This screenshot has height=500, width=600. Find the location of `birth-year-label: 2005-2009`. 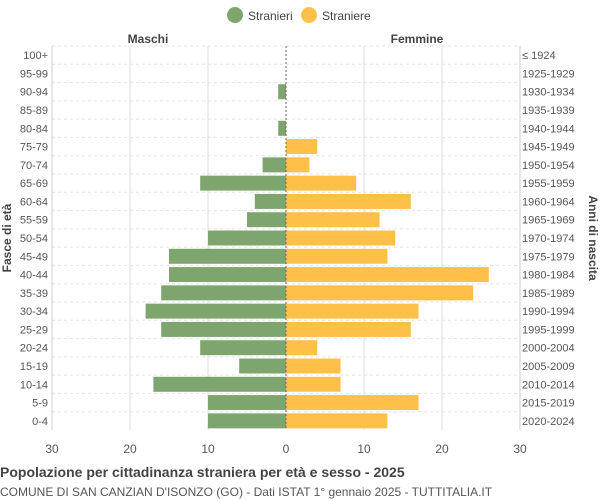

birth-year-label: 2005-2009 is located at coordinates (548, 367).